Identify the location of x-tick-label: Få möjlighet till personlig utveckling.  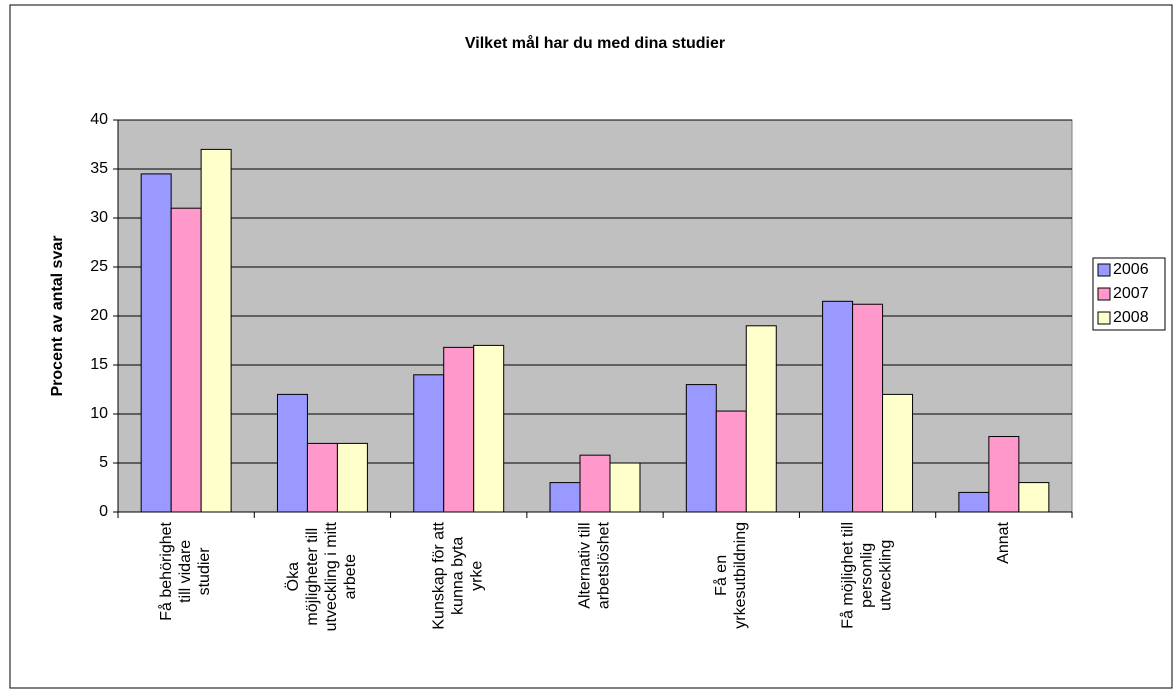
(867, 575).